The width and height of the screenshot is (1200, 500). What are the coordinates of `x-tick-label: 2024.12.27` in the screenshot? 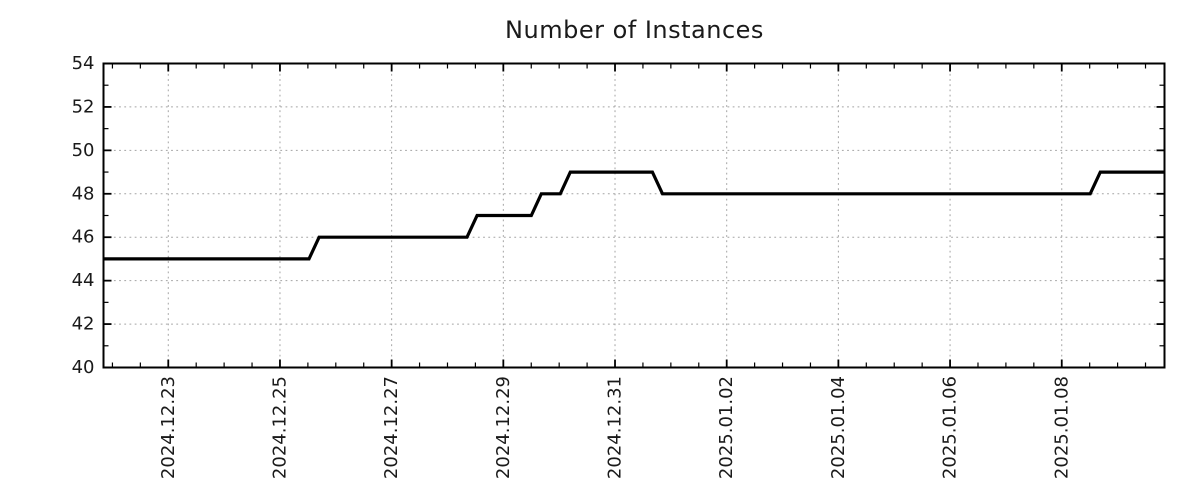 It's located at (391, 427).